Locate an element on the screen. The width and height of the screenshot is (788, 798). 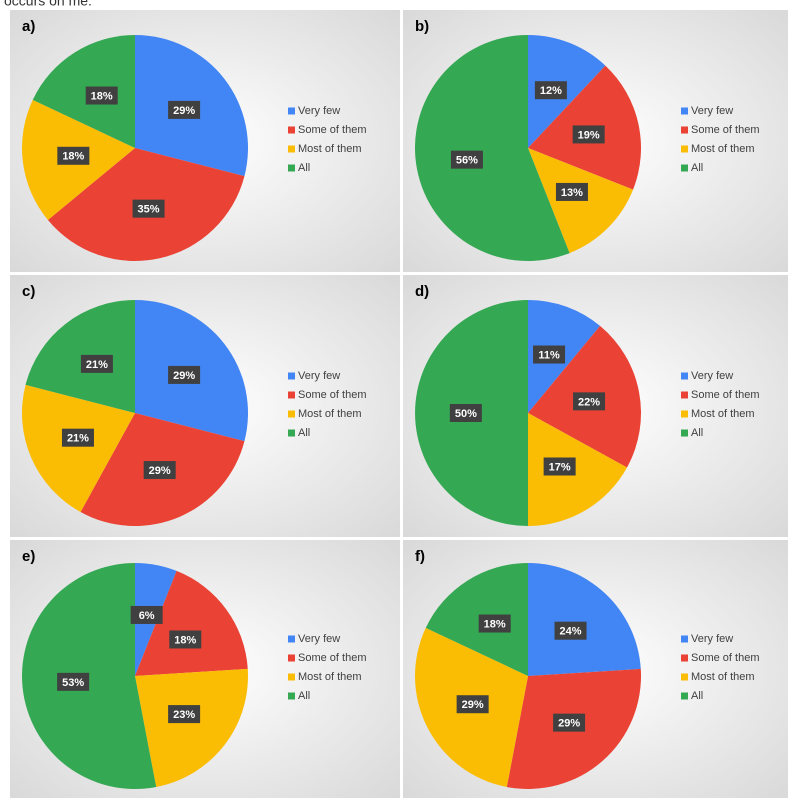
value-label: 21% is located at coordinates (97, 365).